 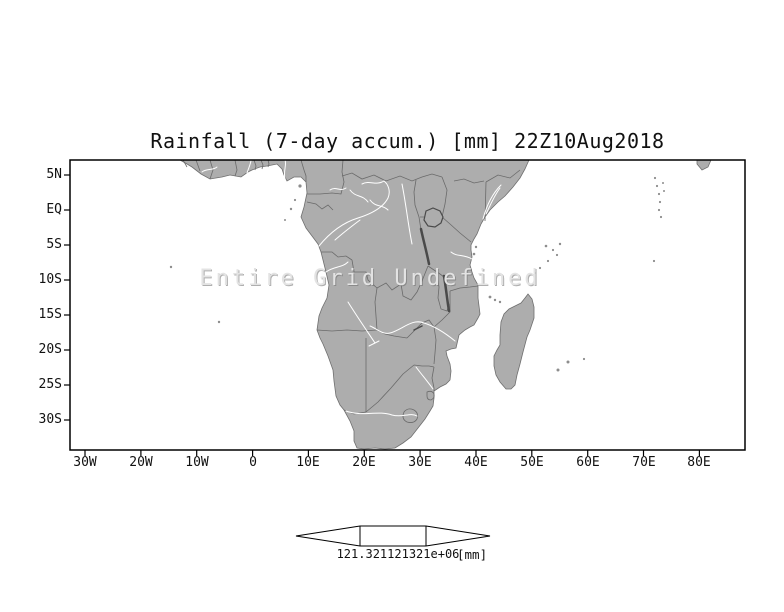 What do you see at coordinates (425, 246) in the screenshot?
I see `lake-tanganyika` at bounding box center [425, 246].